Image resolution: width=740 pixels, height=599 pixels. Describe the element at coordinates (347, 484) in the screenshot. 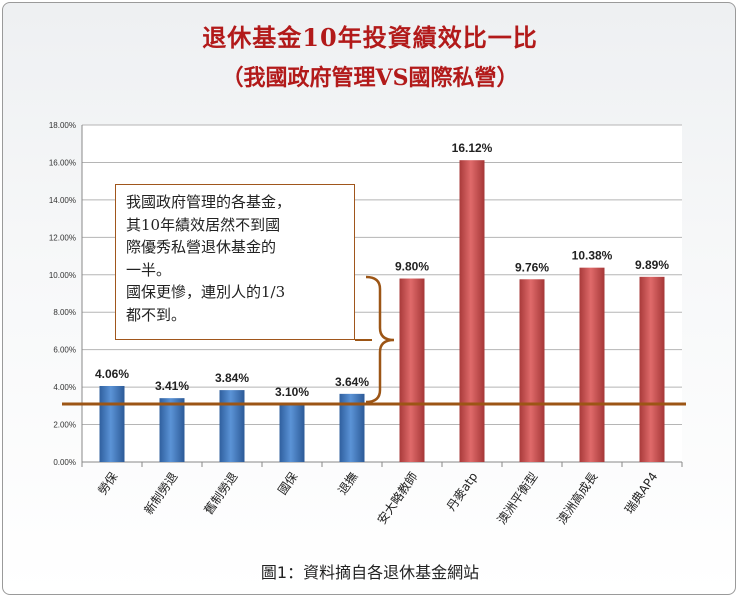

I see `x-tick-label: 退撫` at that location.